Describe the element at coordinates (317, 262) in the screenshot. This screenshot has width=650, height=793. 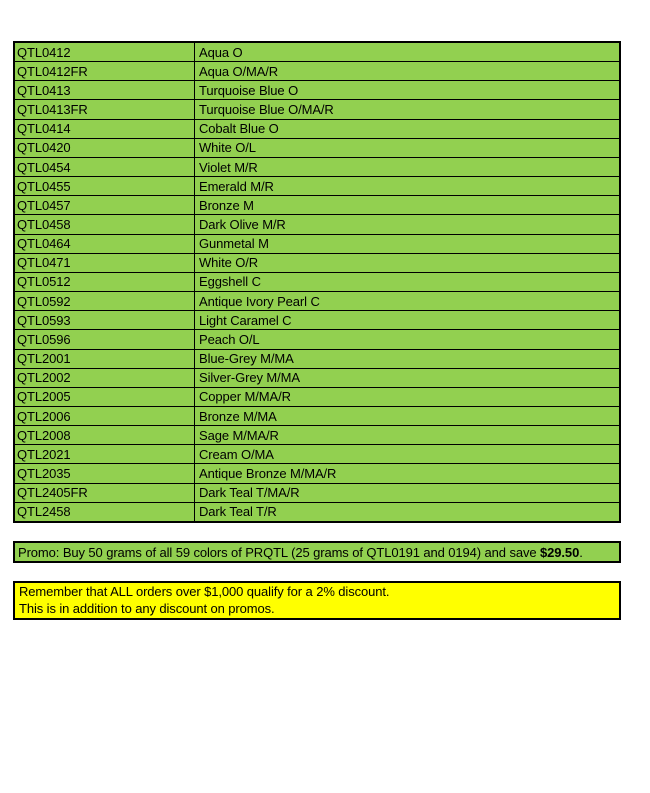
I see `table-row: QTL0471 White O/R` at that location.